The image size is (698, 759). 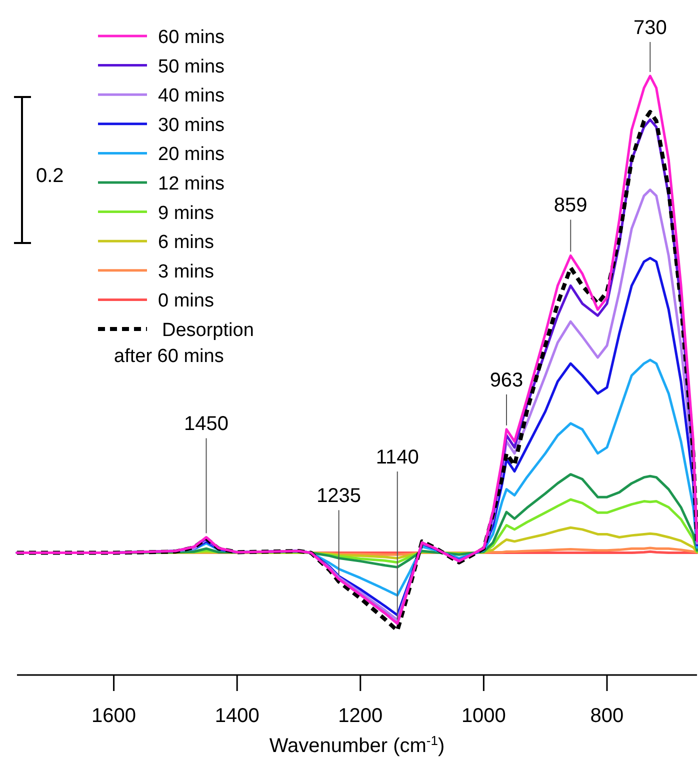 I want to click on legend-label: 20 mins, so click(x=191, y=155).